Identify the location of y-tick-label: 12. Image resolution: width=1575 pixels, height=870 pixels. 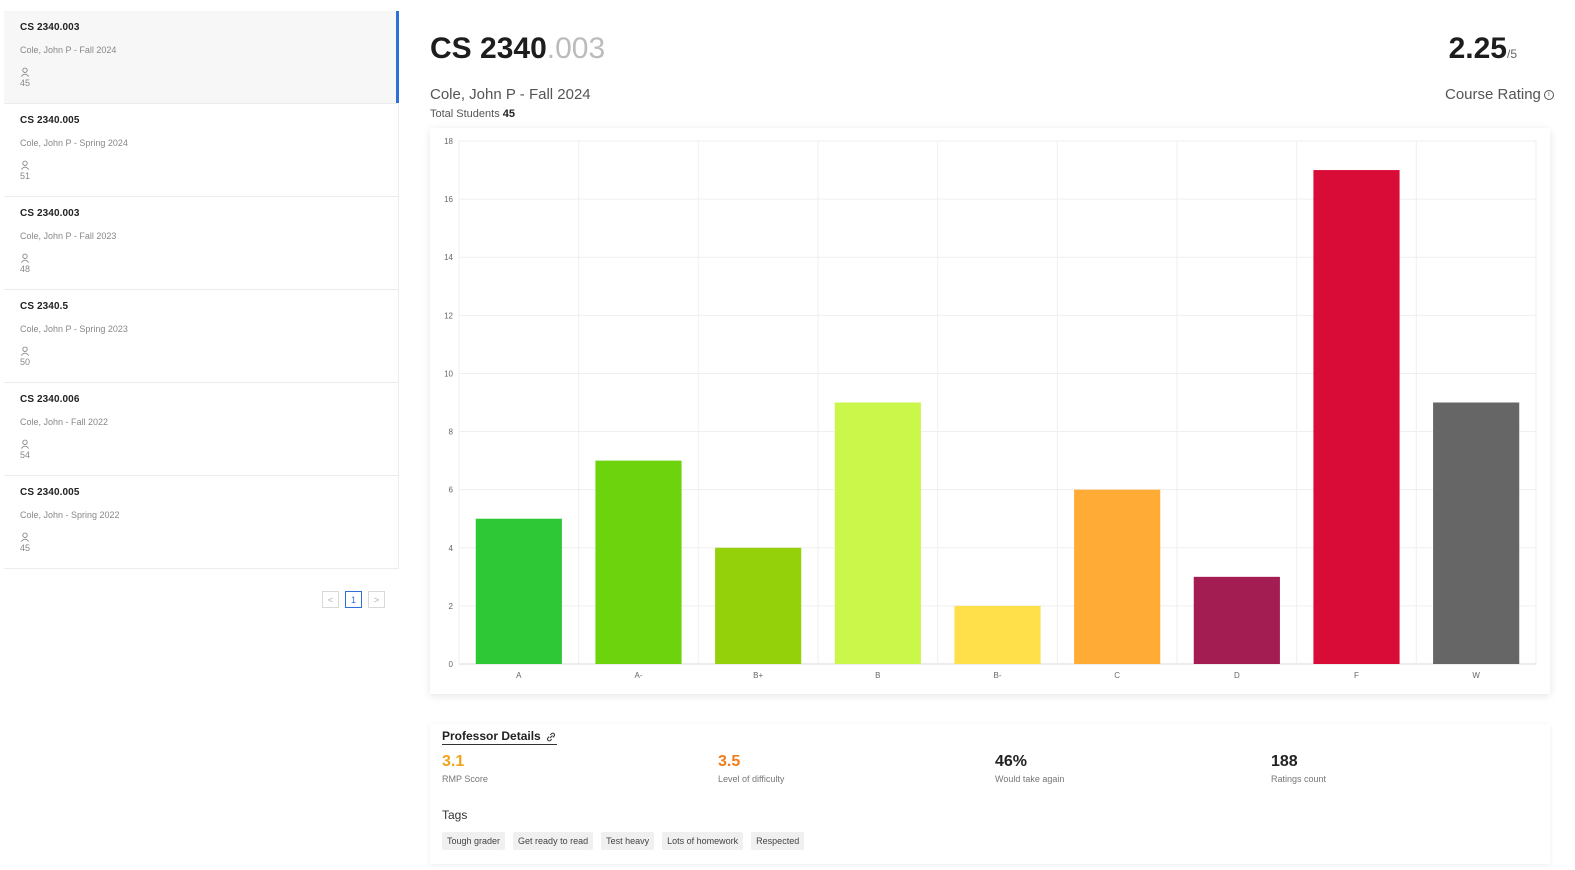
(448, 315).